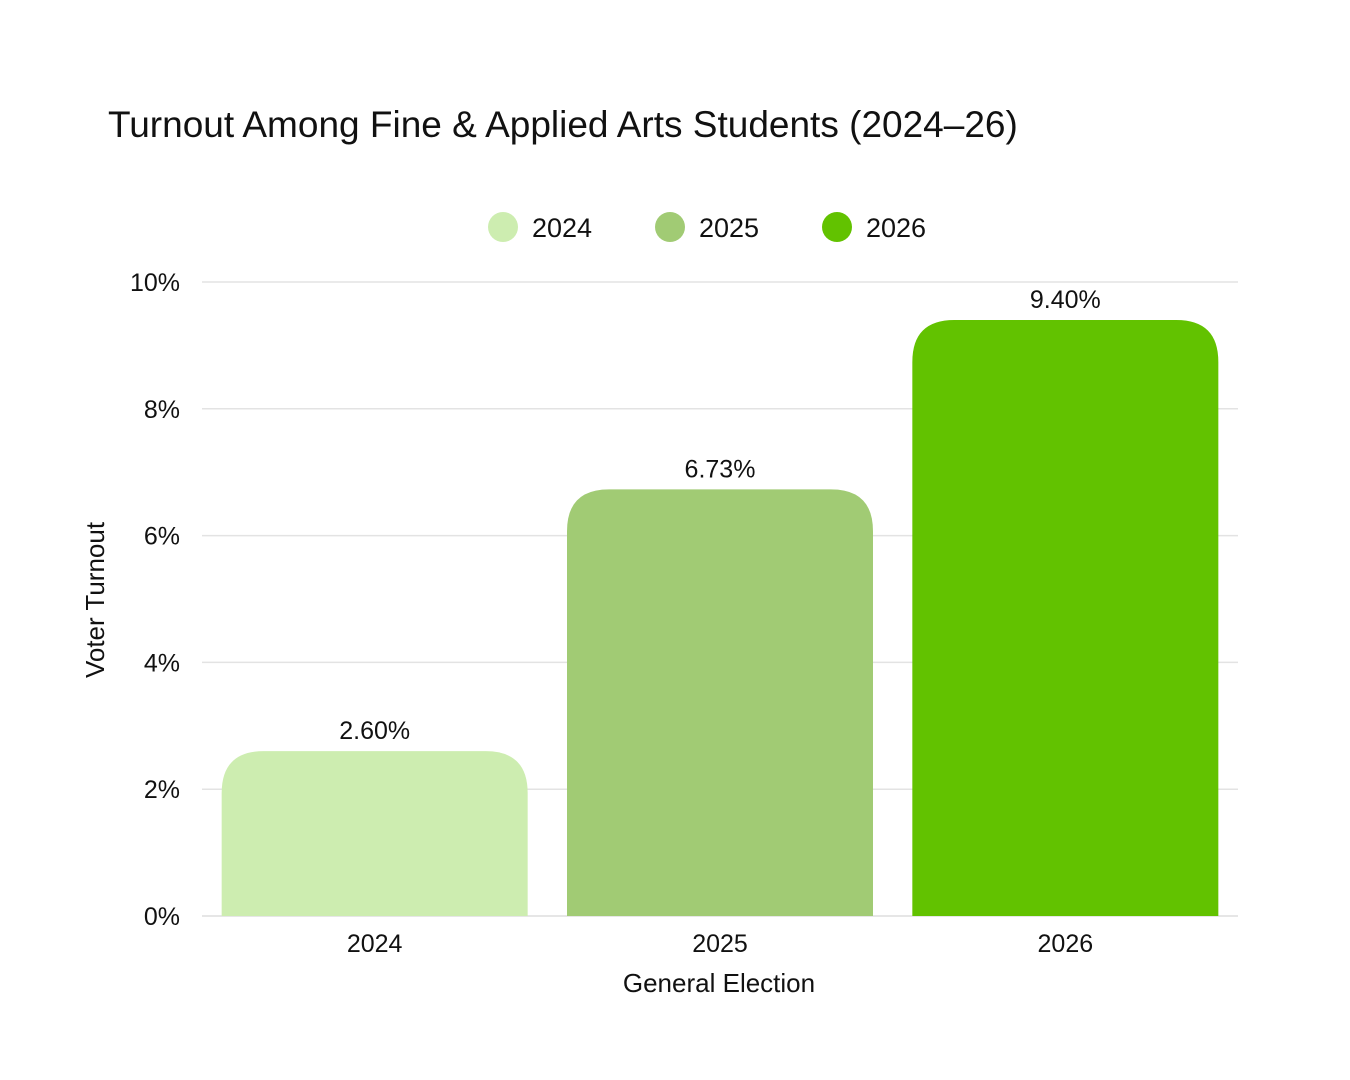 This screenshot has width=1350, height=1080. I want to click on legend-item-2025: 2025, so click(707, 227).